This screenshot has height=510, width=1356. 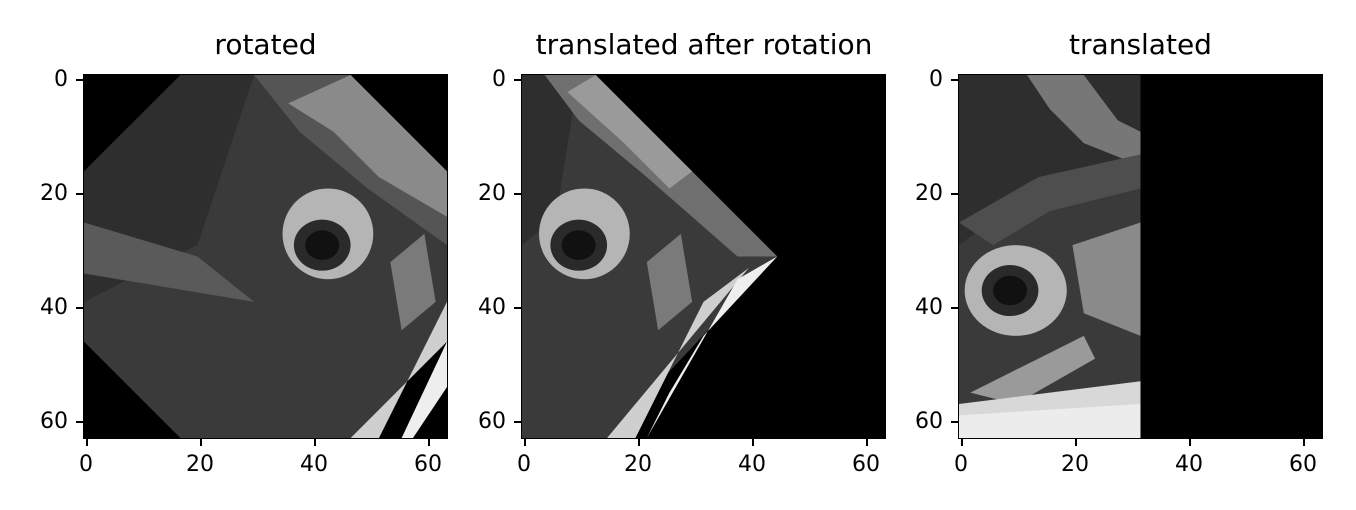 I want to click on panel-title-translated: translated, so click(x=1140, y=44).